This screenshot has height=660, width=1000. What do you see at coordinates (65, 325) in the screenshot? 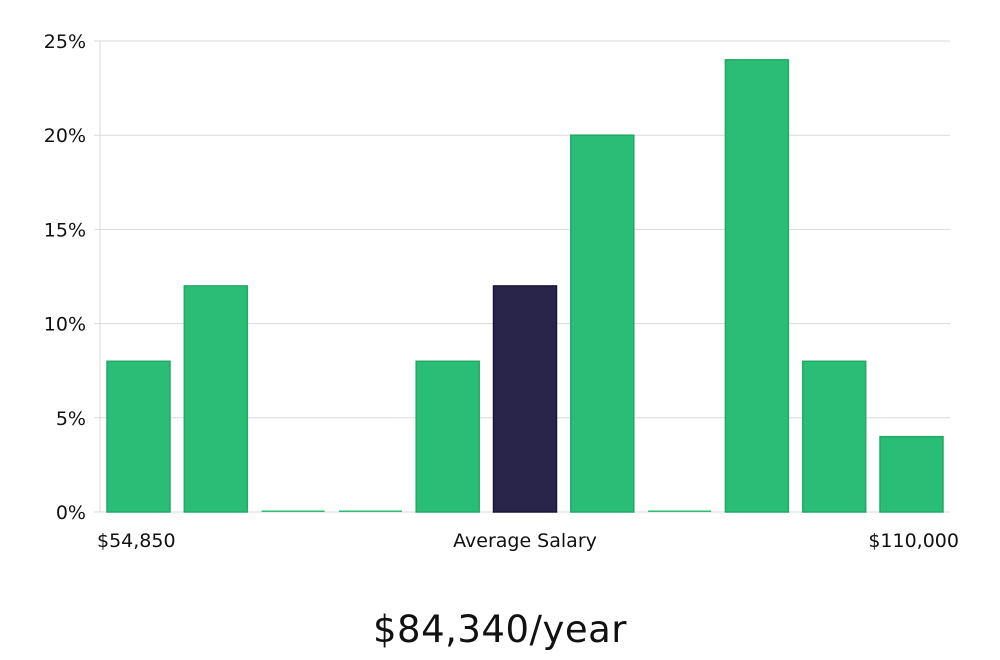
I see `y-tick-label: 10%` at bounding box center [65, 325].